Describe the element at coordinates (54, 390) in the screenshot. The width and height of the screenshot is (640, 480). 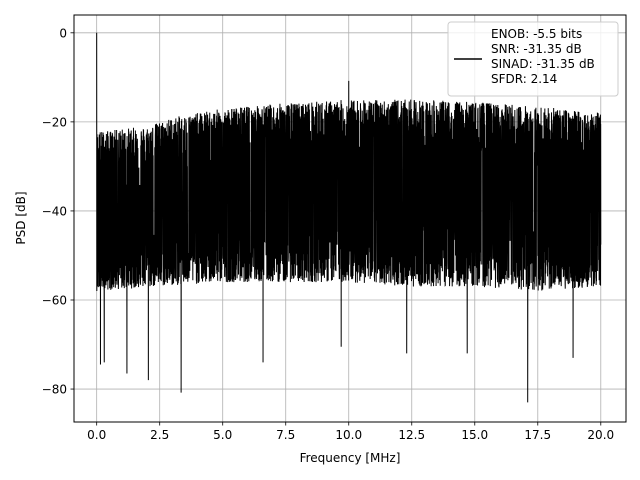
I see `y-tick-label: −80` at that location.